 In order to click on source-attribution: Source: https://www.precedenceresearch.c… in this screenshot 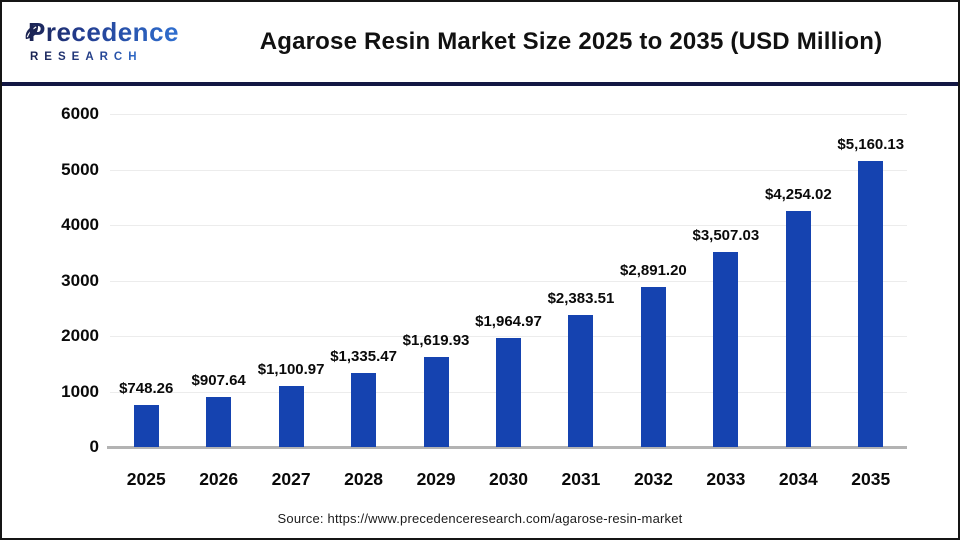, I will do `click(480, 518)`.